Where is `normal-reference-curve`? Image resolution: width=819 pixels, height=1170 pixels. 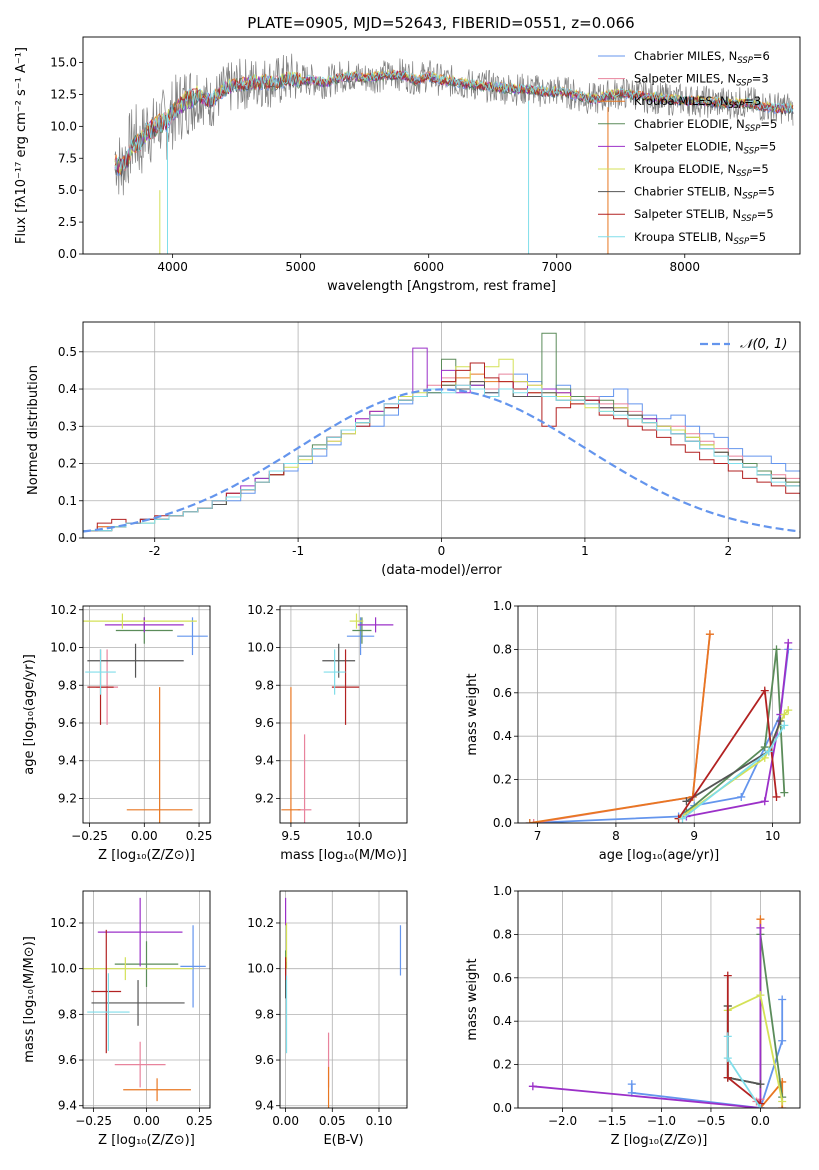 normal-reference-curve is located at coordinates (441, 460).